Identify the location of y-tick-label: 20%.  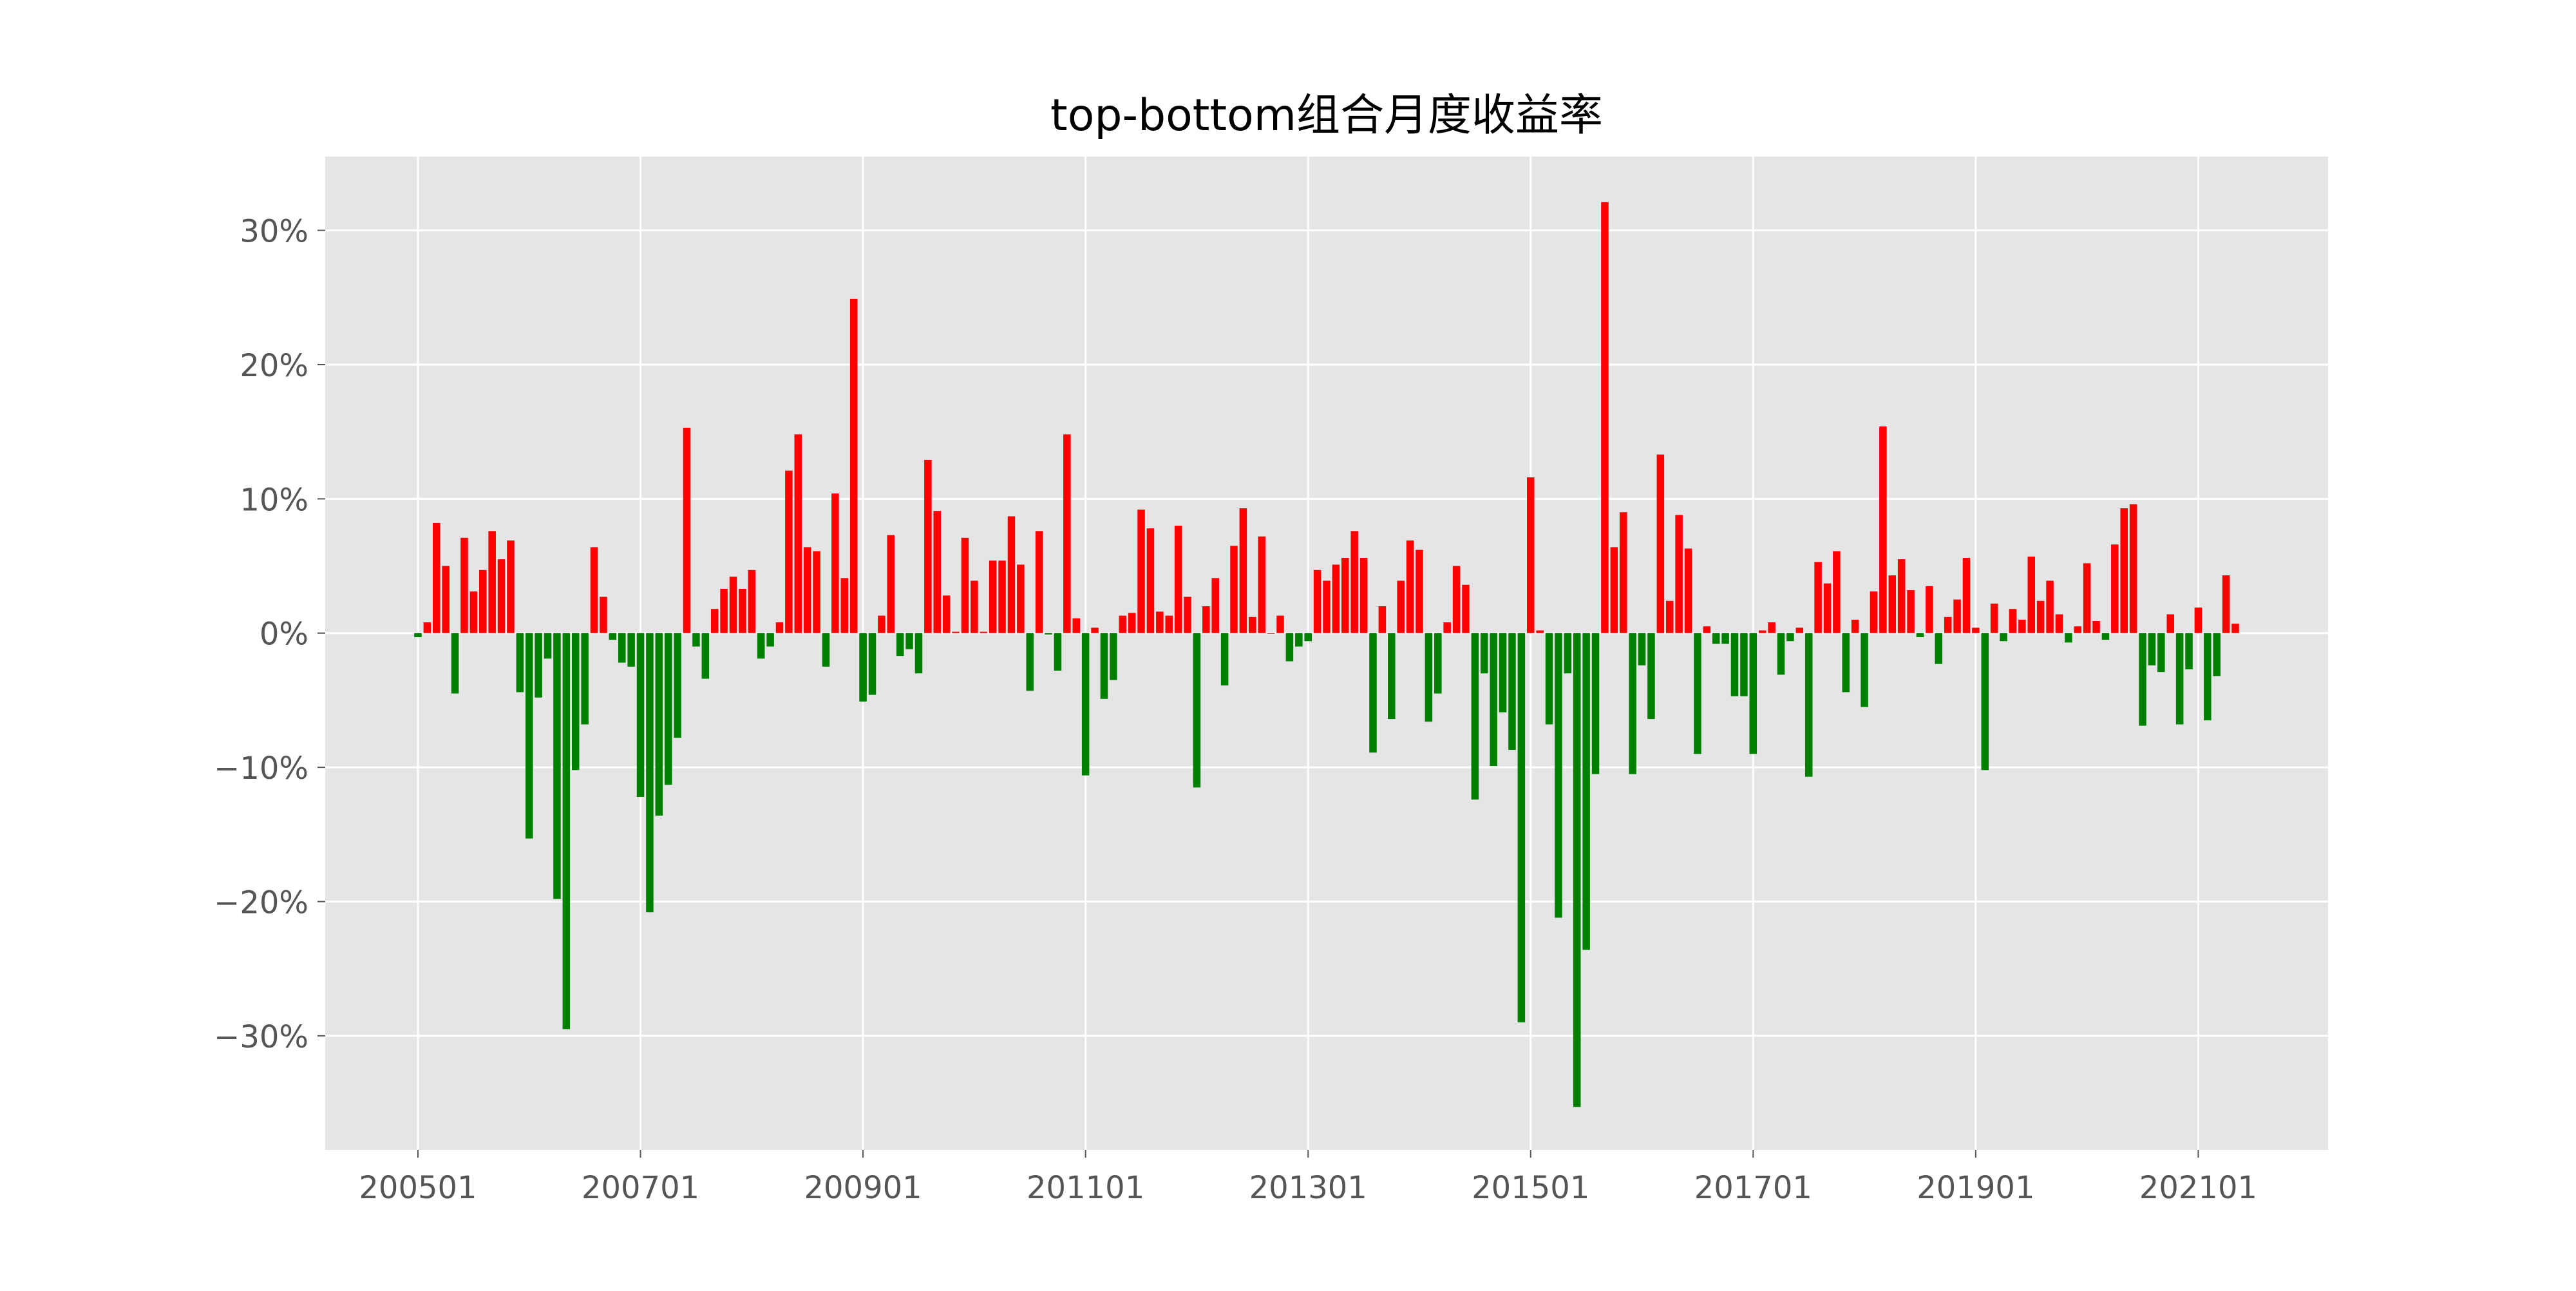
(274, 366).